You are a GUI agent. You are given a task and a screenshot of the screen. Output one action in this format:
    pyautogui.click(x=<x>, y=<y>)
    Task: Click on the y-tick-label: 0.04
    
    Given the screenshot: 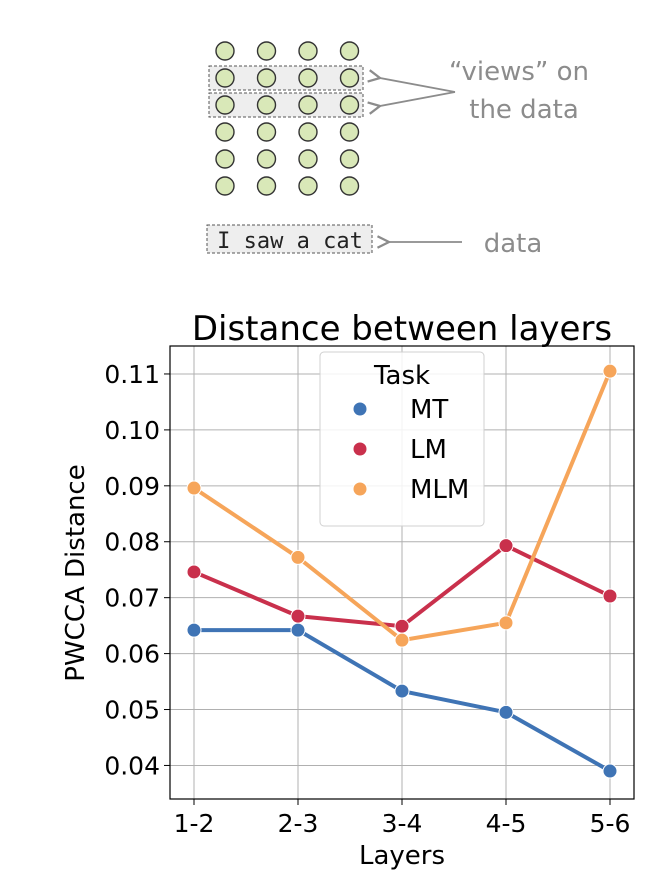 What is the action you would take?
    pyautogui.click(x=132, y=765)
    